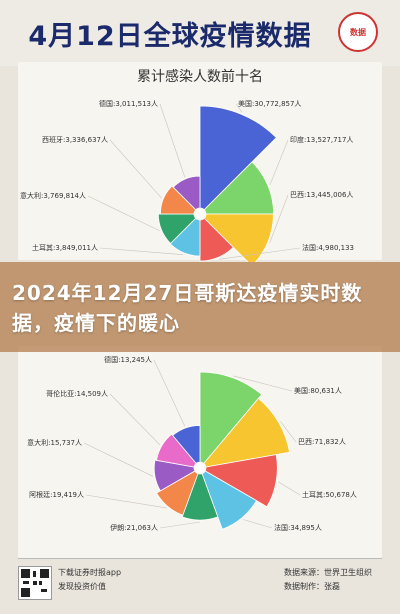  What do you see at coordinates (134, 527) in the screenshot?
I see `data-label-4: 伊朗:21,063人` at bounding box center [134, 527].